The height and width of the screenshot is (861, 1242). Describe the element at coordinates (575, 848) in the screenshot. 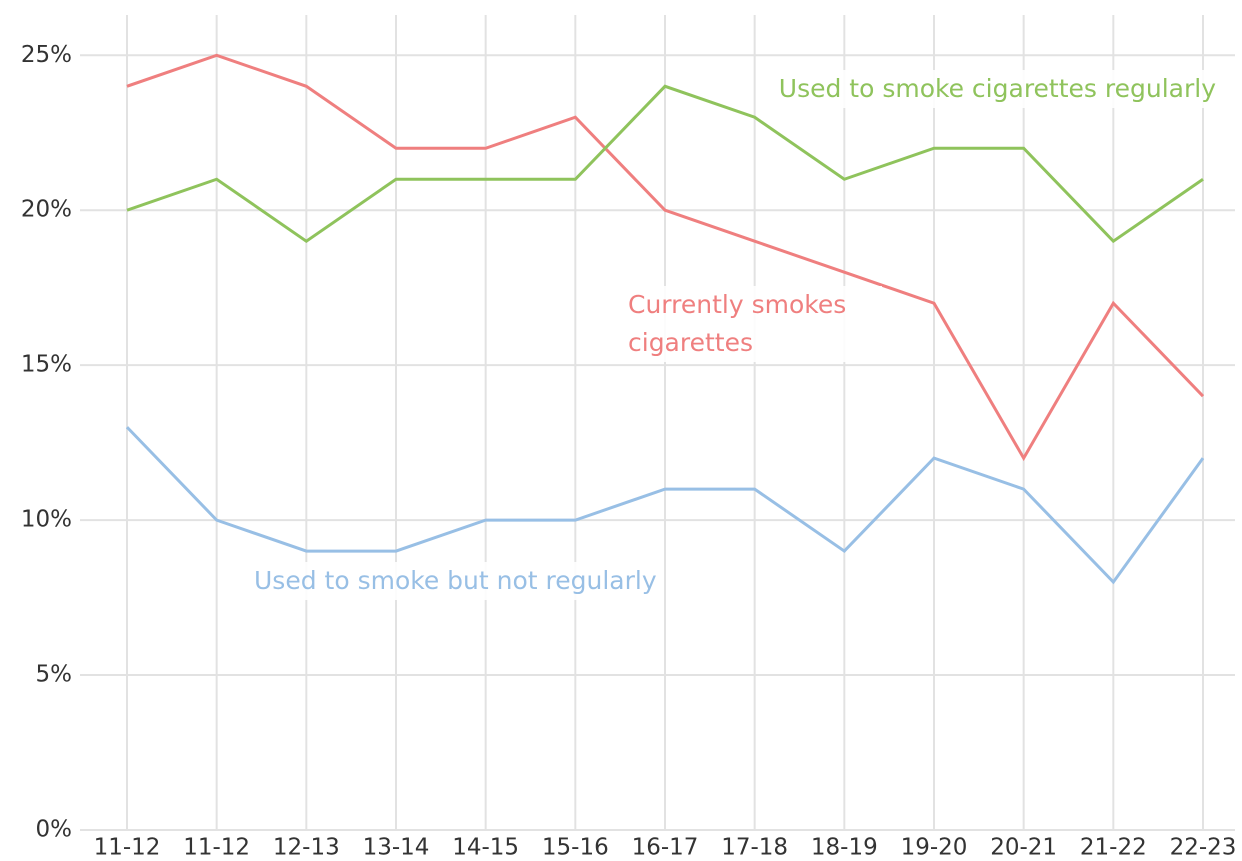

I see `x-tick-label: 15-16` at that location.